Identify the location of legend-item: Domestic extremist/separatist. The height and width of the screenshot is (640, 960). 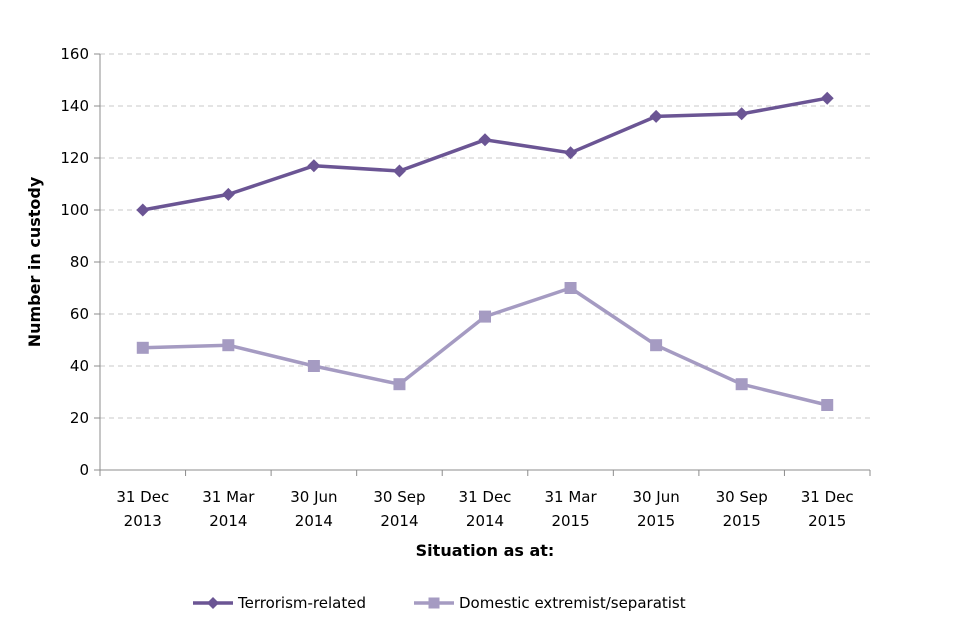
(550, 603).